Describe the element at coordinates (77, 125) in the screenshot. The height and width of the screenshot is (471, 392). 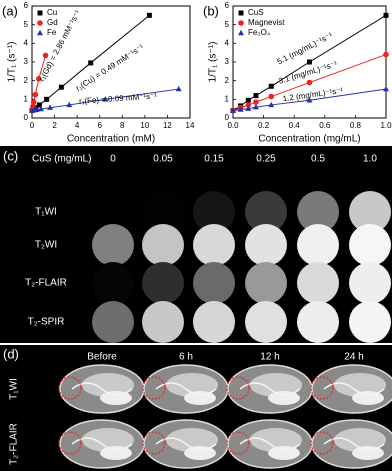
I see `x-tick-label: 4` at that location.